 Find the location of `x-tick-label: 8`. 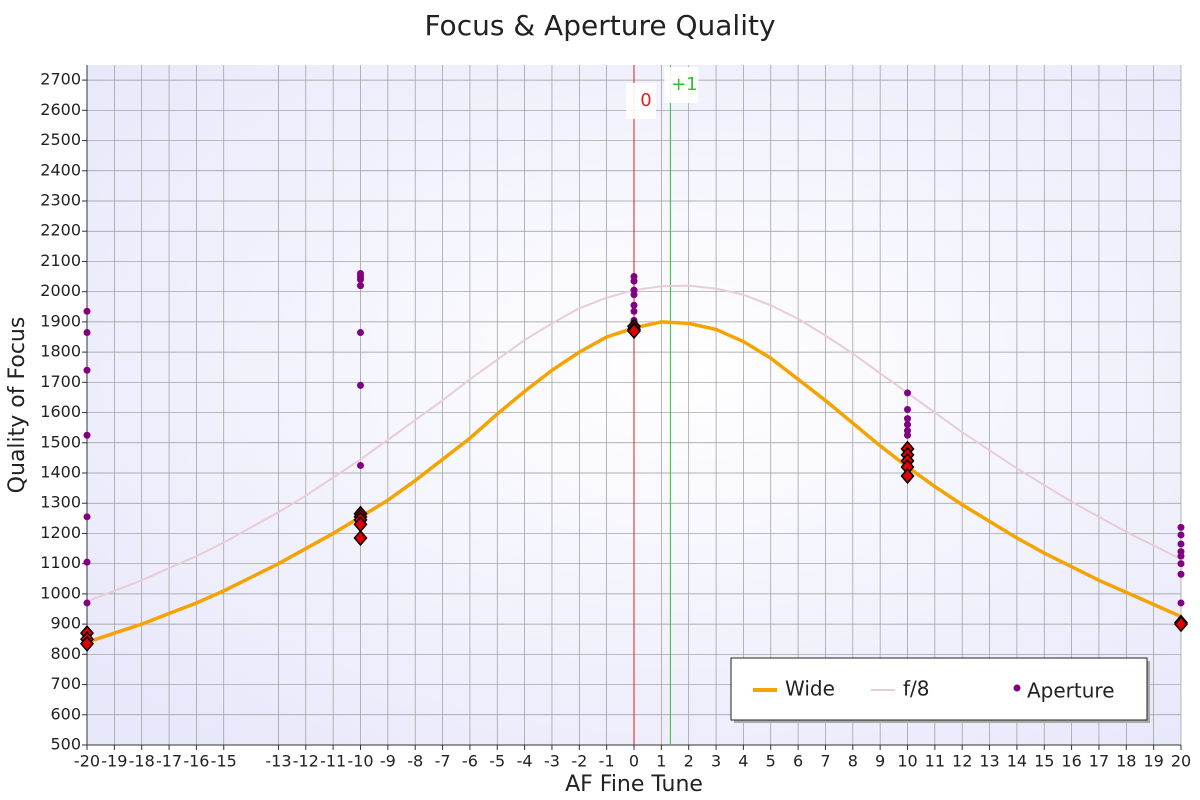

x-tick-label: 8 is located at coordinates (853, 761).